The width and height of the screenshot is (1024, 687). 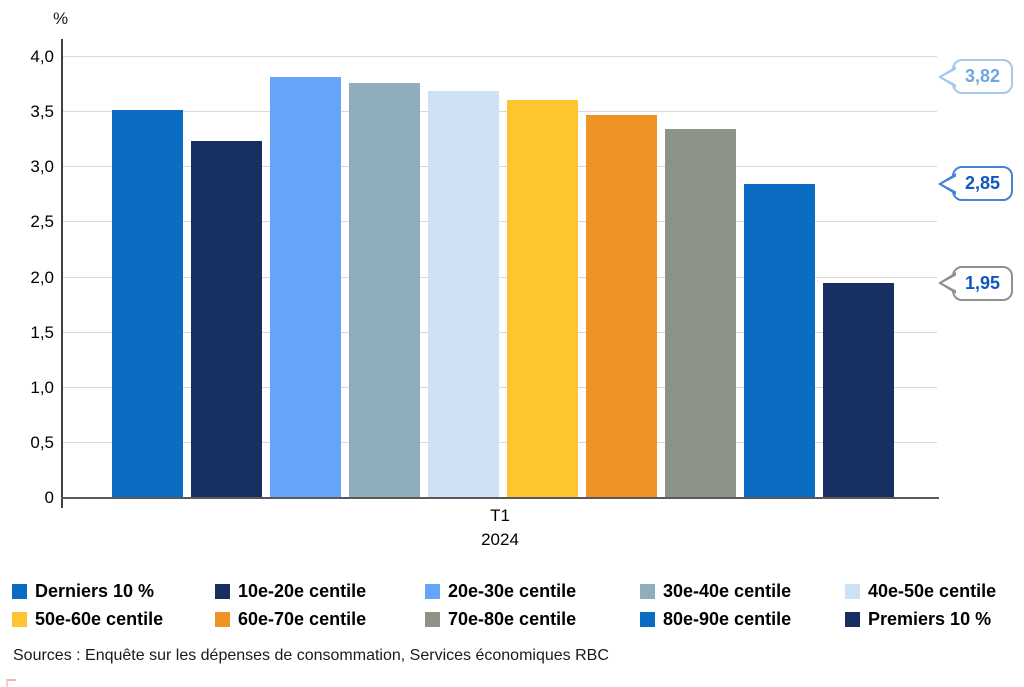 I want to click on cropped-footnote-fragment, so click(x=11, y=683).